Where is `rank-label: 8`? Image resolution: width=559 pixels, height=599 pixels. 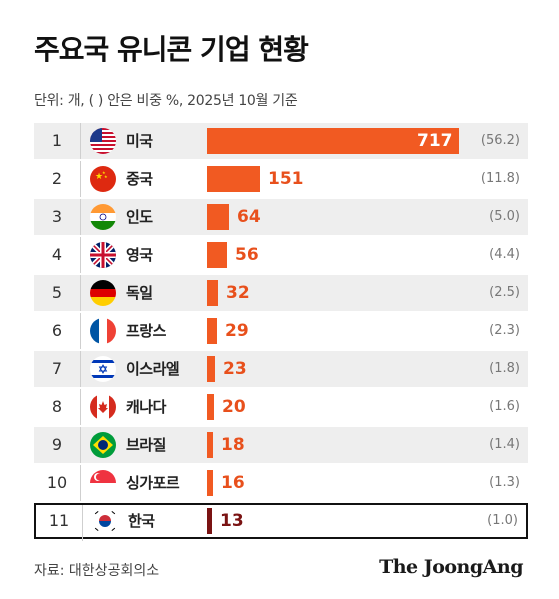 rank-label: 8 is located at coordinates (57, 407).